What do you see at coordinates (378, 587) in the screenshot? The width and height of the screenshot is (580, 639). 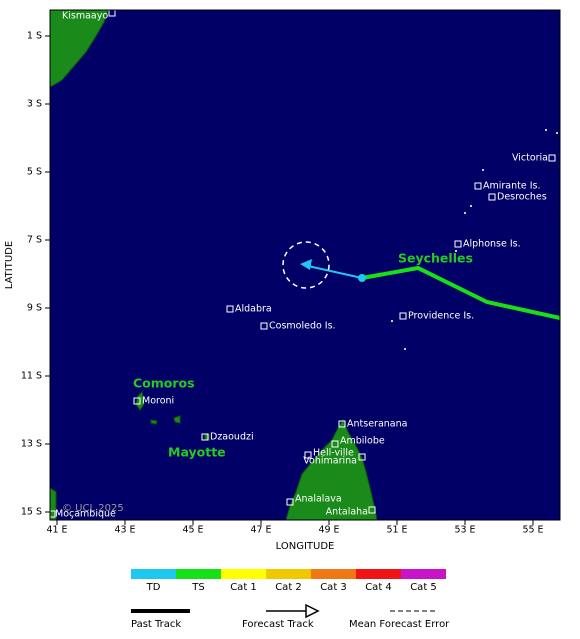 I see `category-label: Cat 4` at bounding box center [378, 587].